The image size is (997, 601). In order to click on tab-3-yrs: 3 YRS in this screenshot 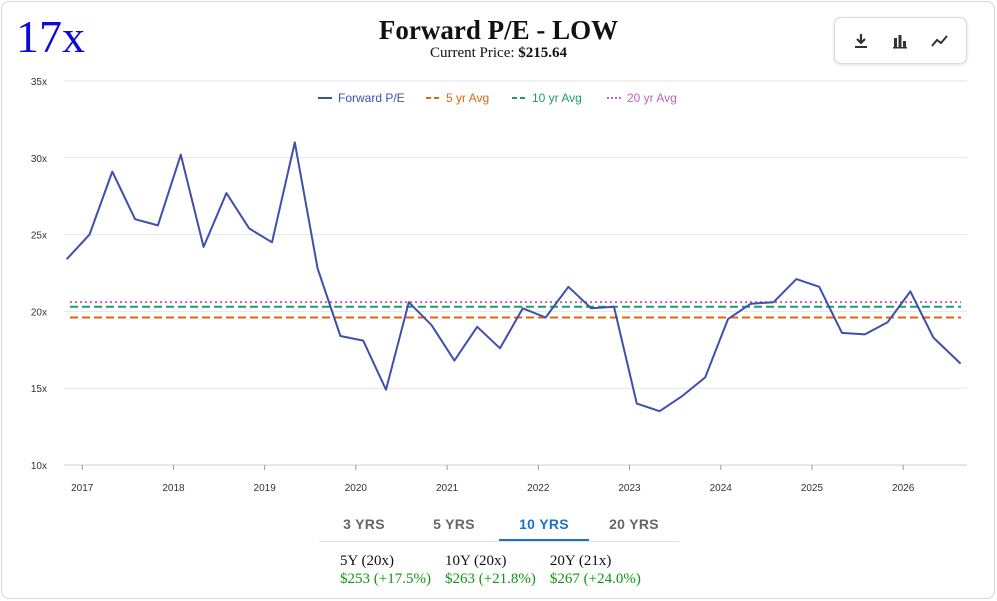, I will do `click(364, 524)`.